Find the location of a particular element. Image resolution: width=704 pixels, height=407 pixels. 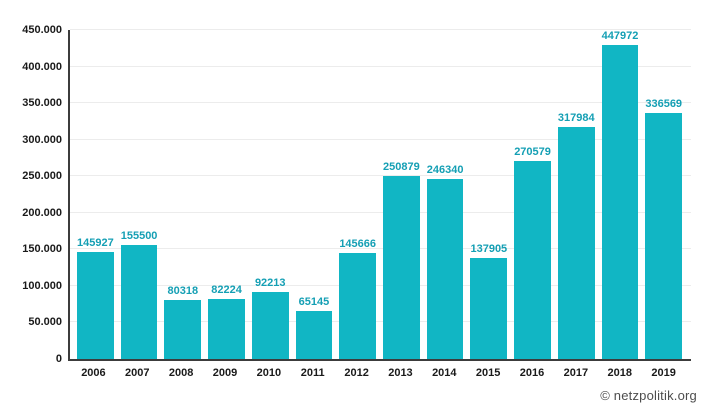

bar-slot-2010: 92213 is located at coordinates (270, 194).